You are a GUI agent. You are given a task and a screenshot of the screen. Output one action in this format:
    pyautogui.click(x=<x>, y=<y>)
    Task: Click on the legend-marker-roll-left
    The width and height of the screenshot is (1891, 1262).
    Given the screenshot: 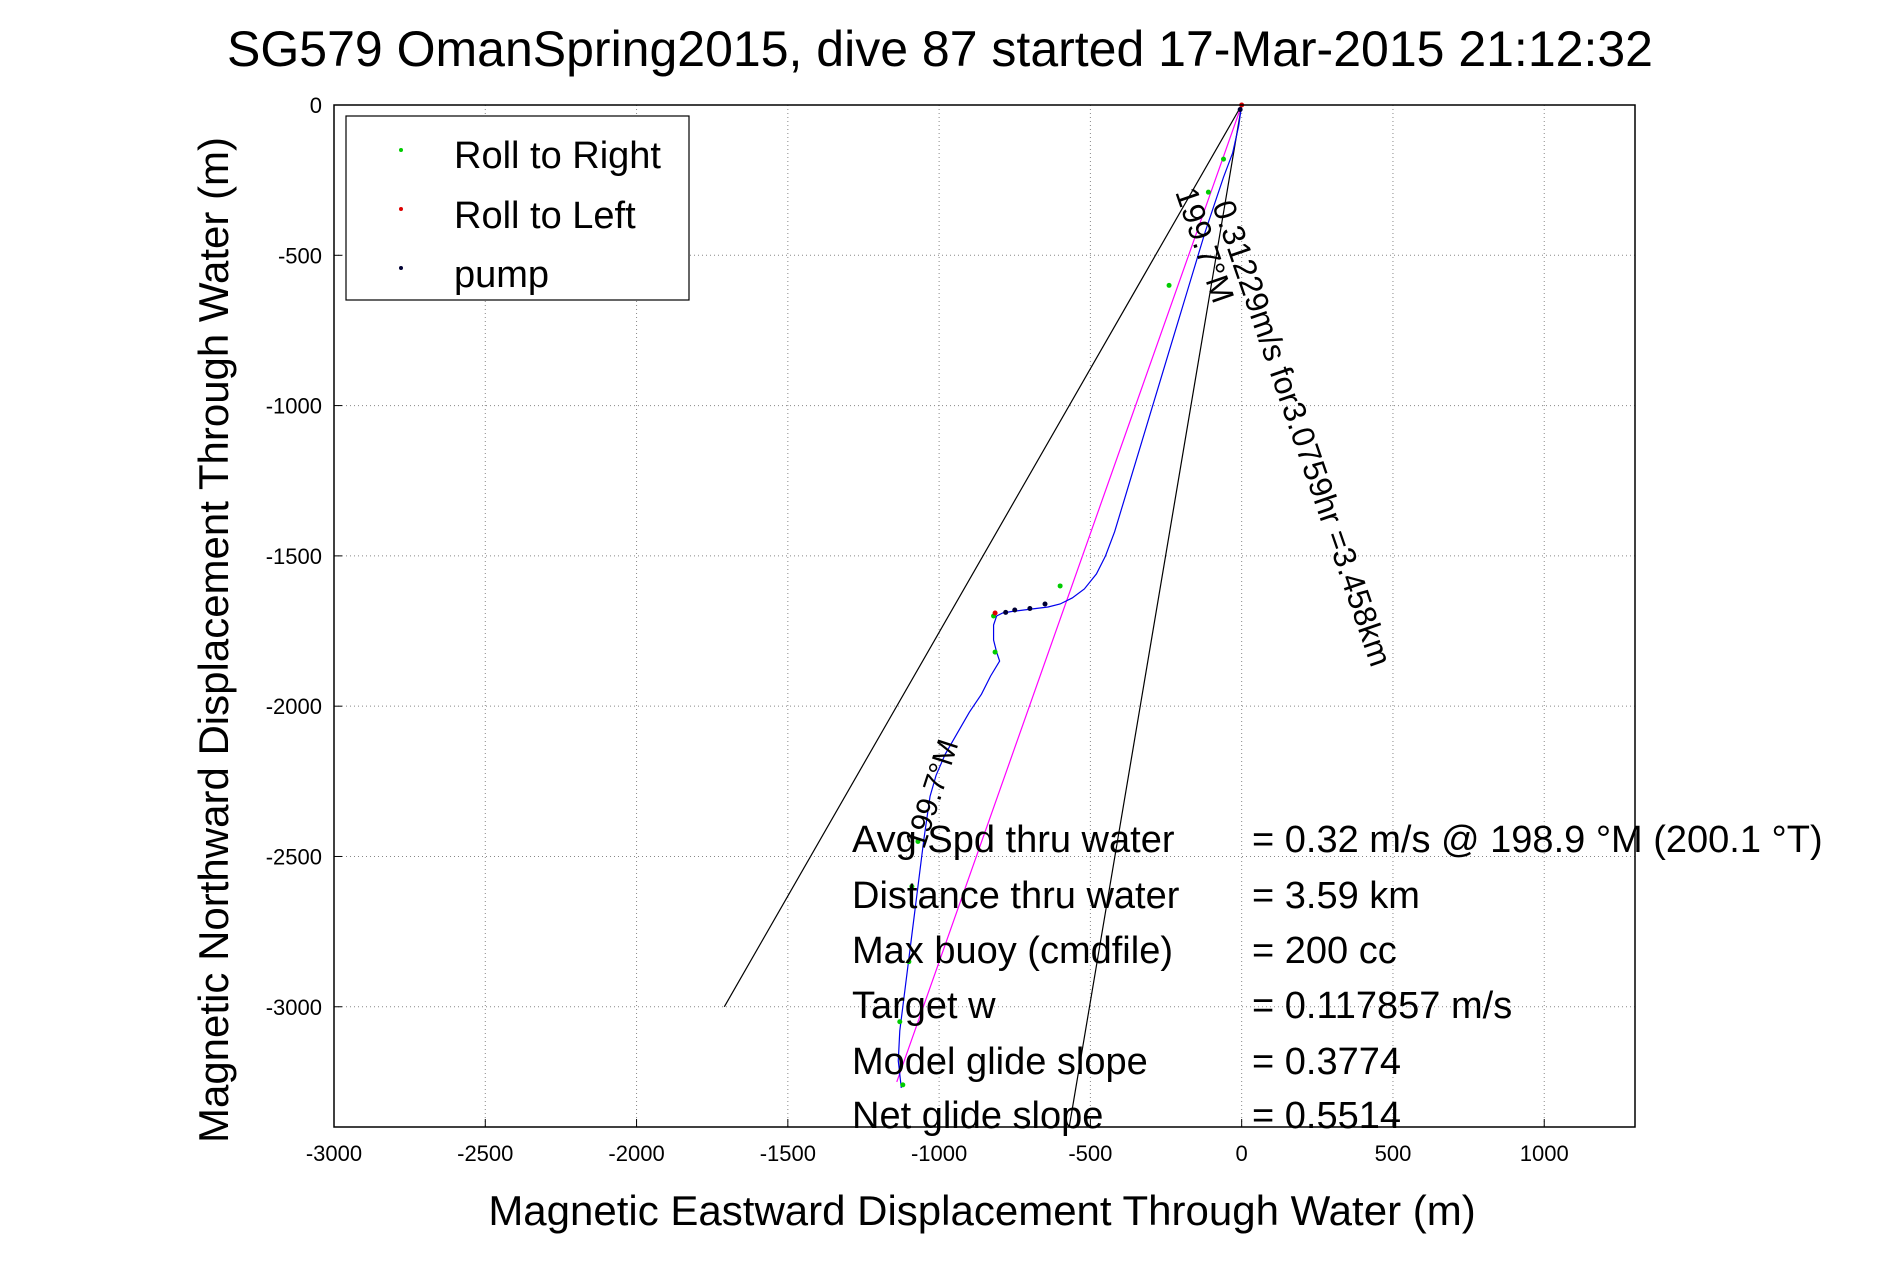 What is the action you would take?
    pyautogui.click(x=401, y=209)
    